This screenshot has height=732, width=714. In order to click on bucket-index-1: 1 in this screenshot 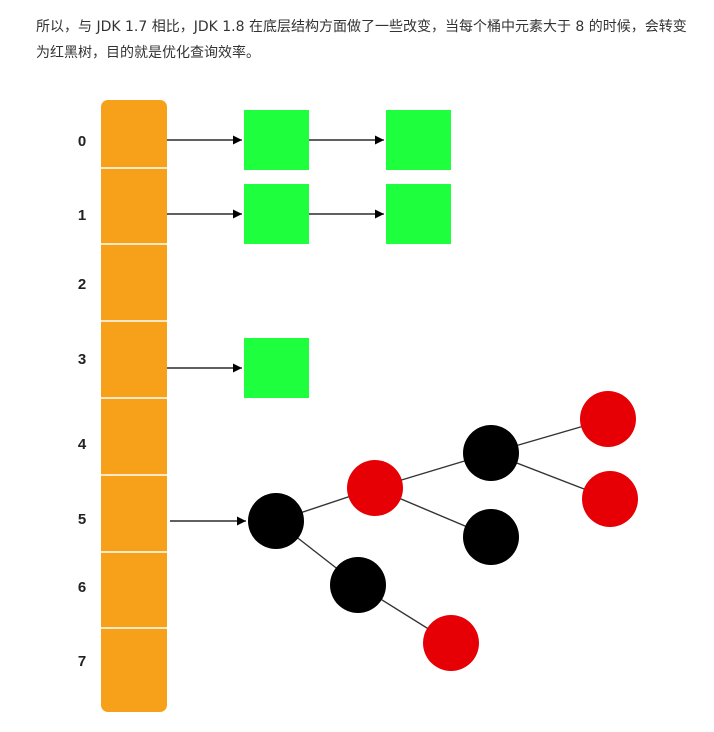, I will do `click(82, 215)`.